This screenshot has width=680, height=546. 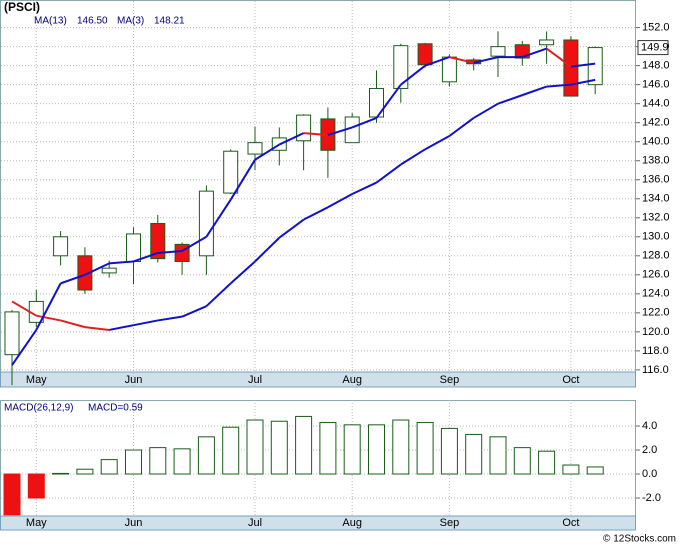 What do you see at coordinates (656, 104) in the screenshot?
I see `y-tick-label: 144.0` at bounding box center [656, 104].